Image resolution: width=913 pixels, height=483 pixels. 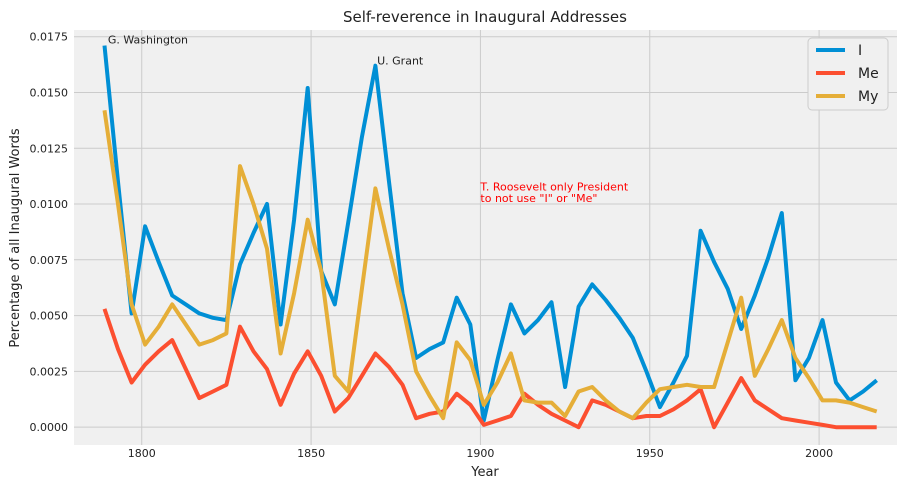 What do you see at coordinates (400, 61) in the screenshot?
I see `annotation-text: U. Grant` at bounding box center [400, 61].